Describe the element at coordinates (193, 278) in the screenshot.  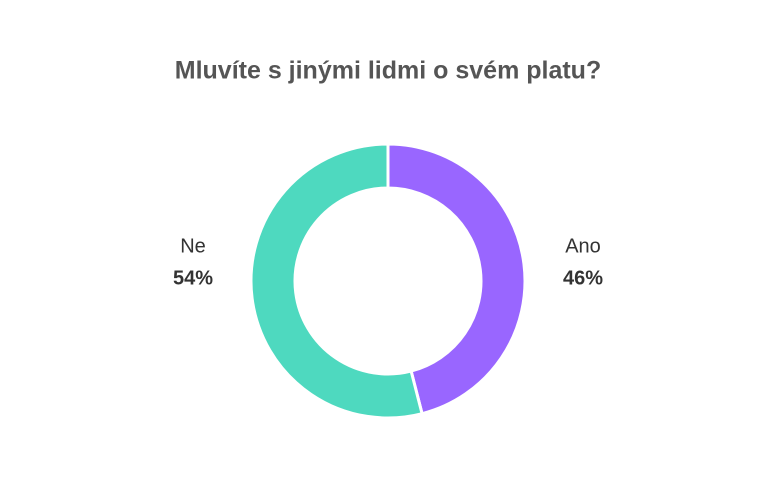
I see `value-label: 54%` at that location.